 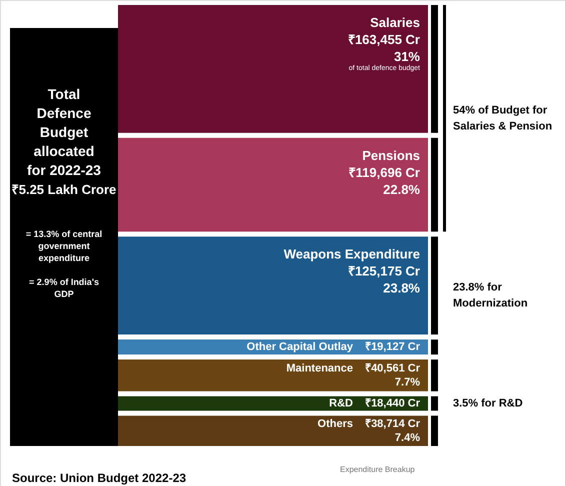 What do you see at coordinates (401, 288) in the screenshot?
I see `text: 23.8%` at bounding box center [401, 288].